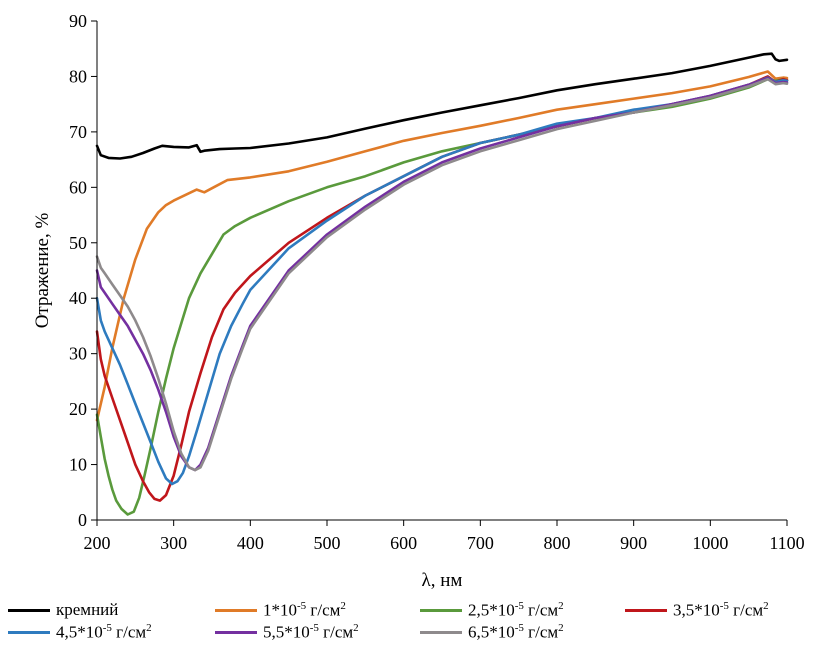 Image resolution: width=834 pixels, height=649 pixels. What do you see at coordinates (173, 543) in the screenshot?
I see `x-tick-label: 300` at bounding box center [173, 543].